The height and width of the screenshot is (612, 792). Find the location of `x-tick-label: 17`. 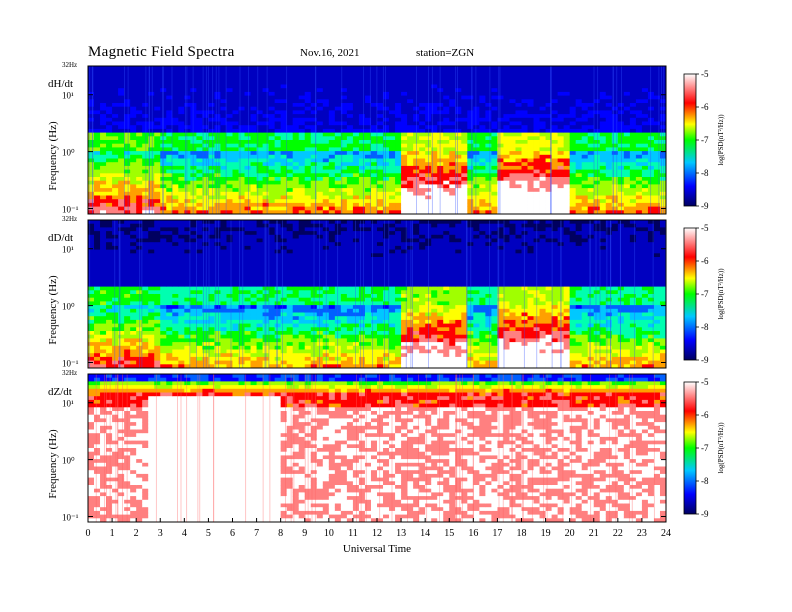

x-tick-label: 17 is located at coordinates (497, 533).